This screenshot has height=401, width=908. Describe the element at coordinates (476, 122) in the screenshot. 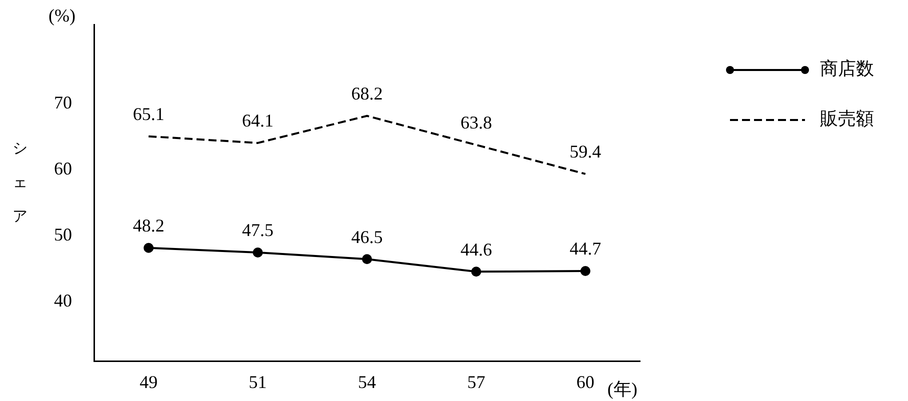

I see `data-label: 63.8` at that location.